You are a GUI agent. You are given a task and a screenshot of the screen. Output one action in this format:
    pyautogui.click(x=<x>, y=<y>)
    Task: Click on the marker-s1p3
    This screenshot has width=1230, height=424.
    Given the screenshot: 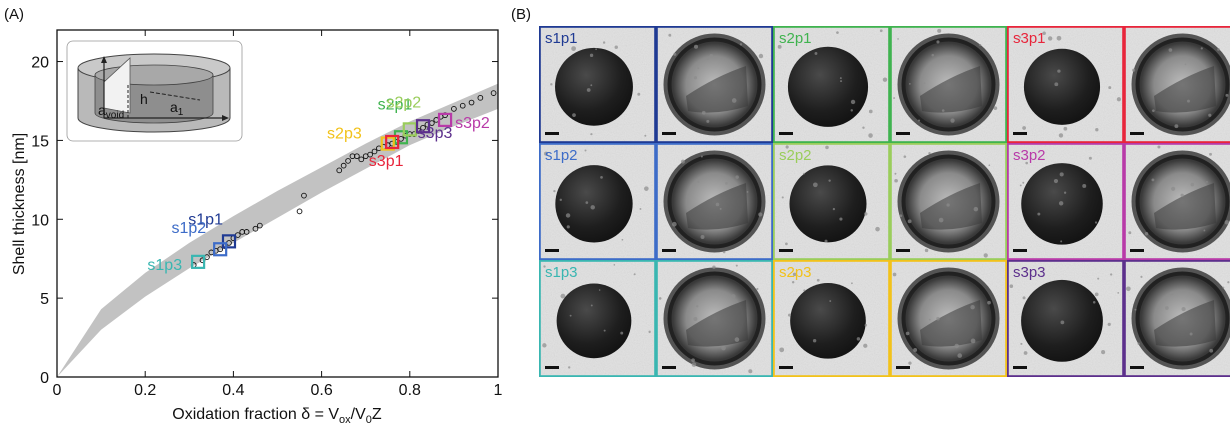 What is the action you would take?
    pyautogui.click(x=198, y=261)
    